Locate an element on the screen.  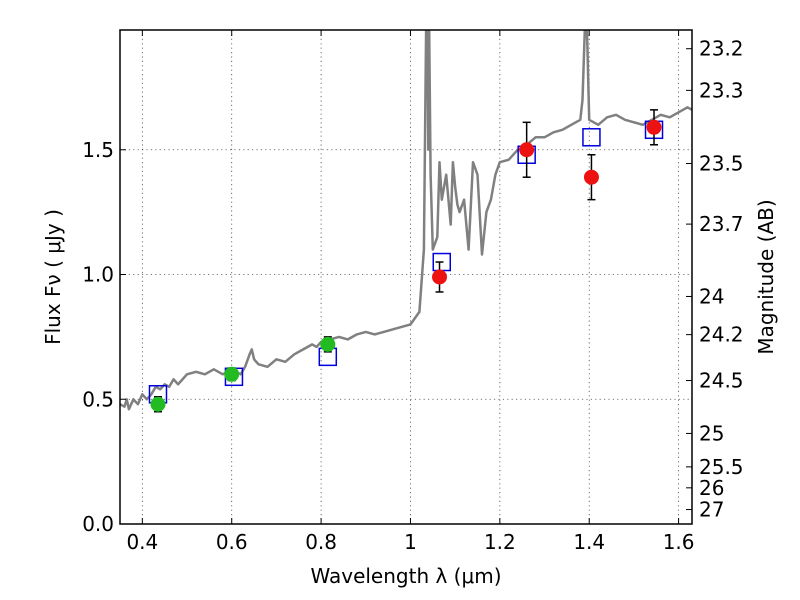
y2-tick-label: 24.5 is located at coordinates (721, 381).